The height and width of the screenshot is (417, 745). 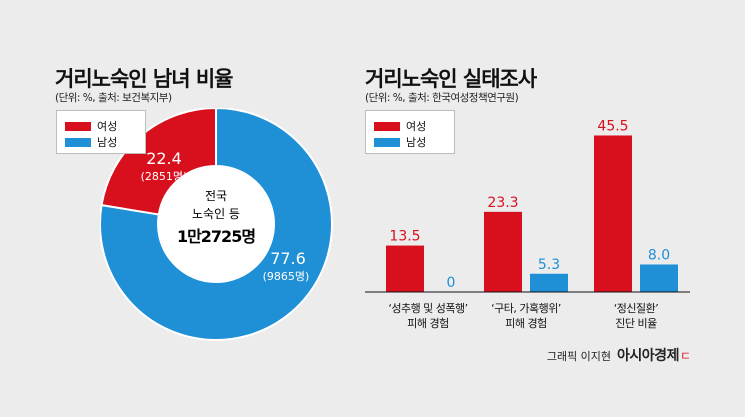 What do you see at coordinates (526, 308) in the screenshot?
I see `category-label-1-0: ‘구타, 가혹행위’` at bounding box center [526, 308].